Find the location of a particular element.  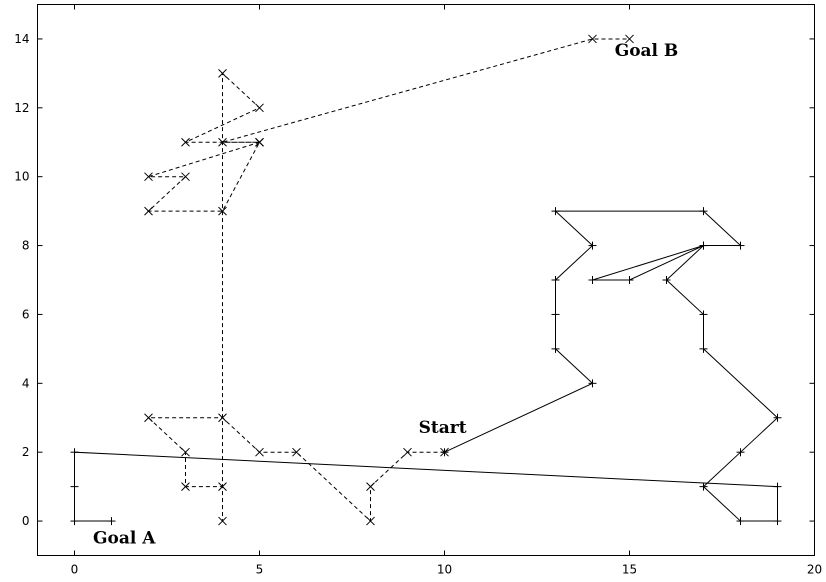

y-tick-label: 14 is located at coordinates (21, 39).